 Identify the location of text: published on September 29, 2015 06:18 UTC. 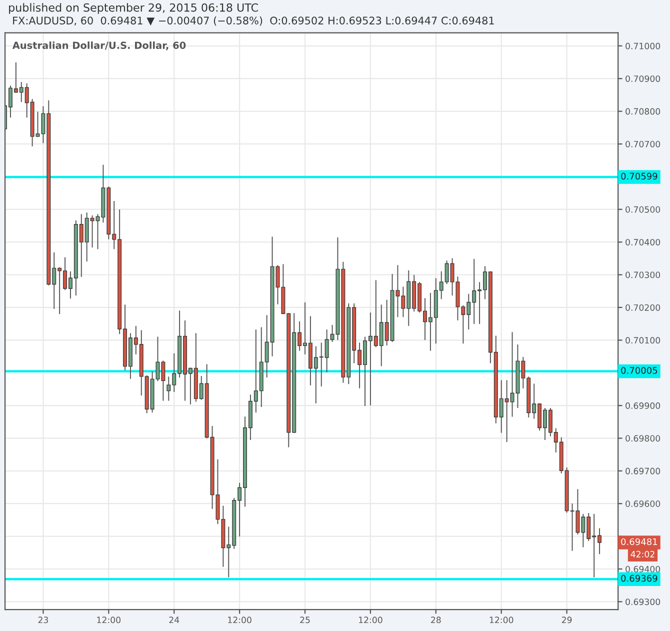
(133, 8).